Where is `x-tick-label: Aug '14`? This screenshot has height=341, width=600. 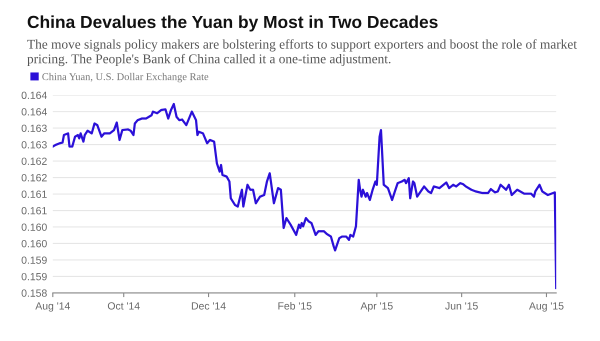
x-tick-label: Aug '14 is located at coordinates (52, 307).